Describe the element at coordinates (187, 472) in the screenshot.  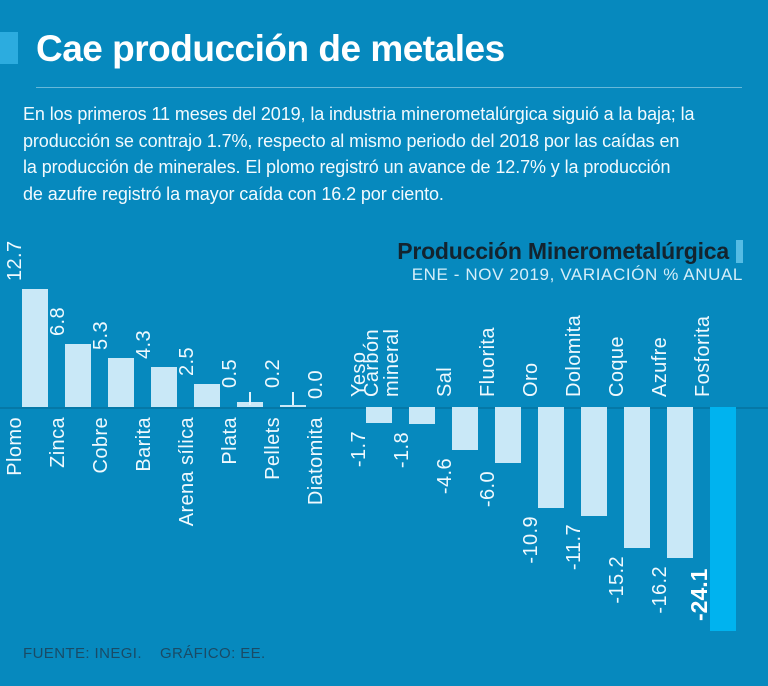
I see `bar-category-label: Arena sílica` at that location.